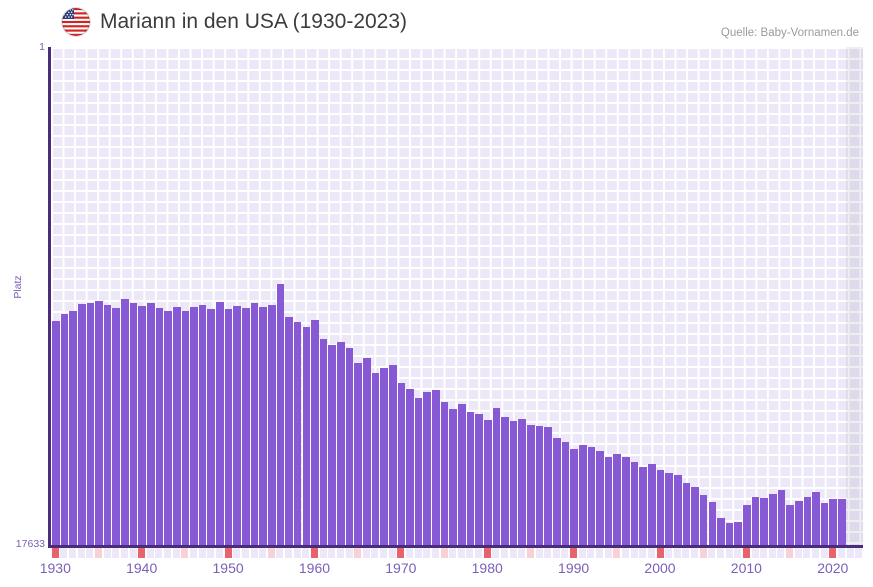  I want to click on shaded-region, so click(854, 296).